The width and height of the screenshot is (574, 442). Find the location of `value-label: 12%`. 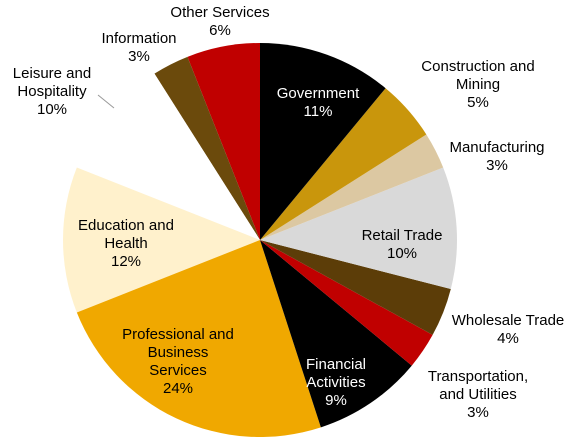

value-label: 12% is located at coordinates (126, 261).